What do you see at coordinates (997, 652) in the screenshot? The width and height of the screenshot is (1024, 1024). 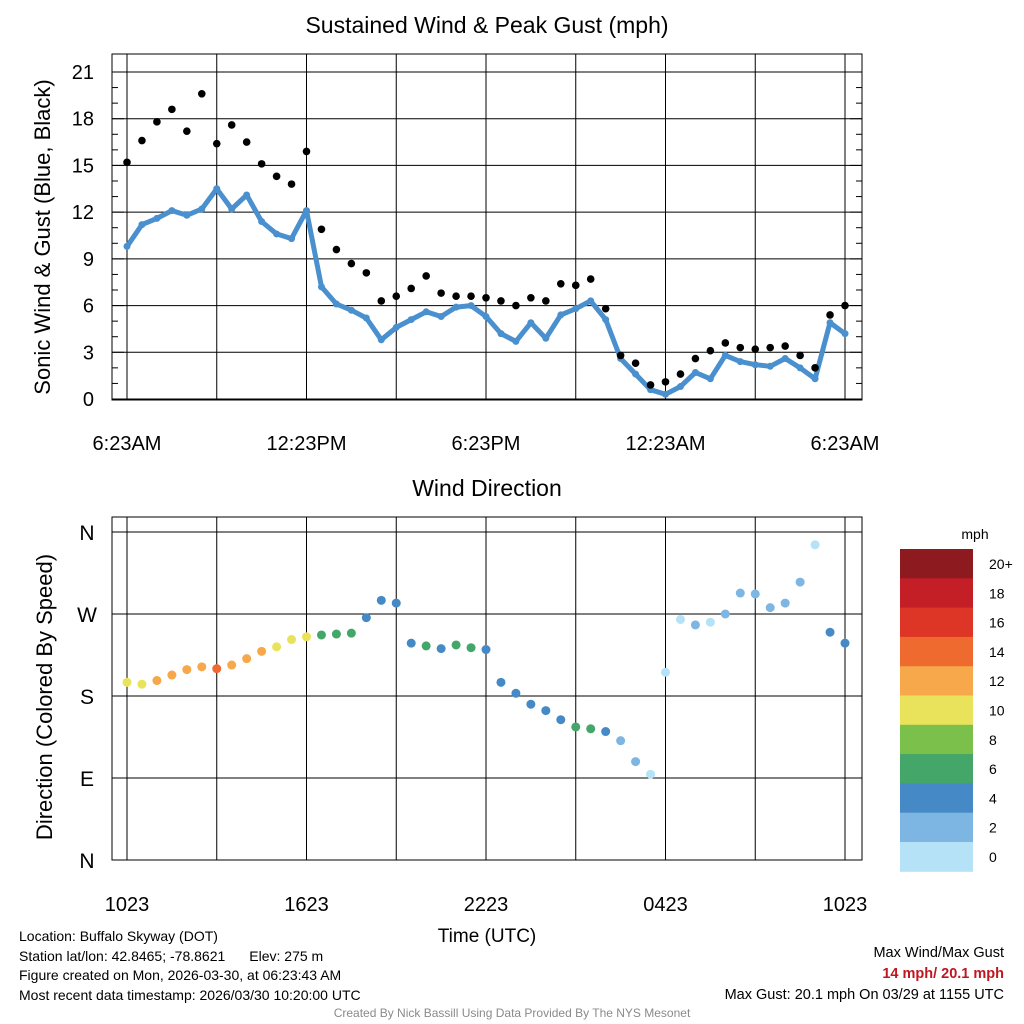 I see `colorbar-label: 14` at bounding box center [997, 652].